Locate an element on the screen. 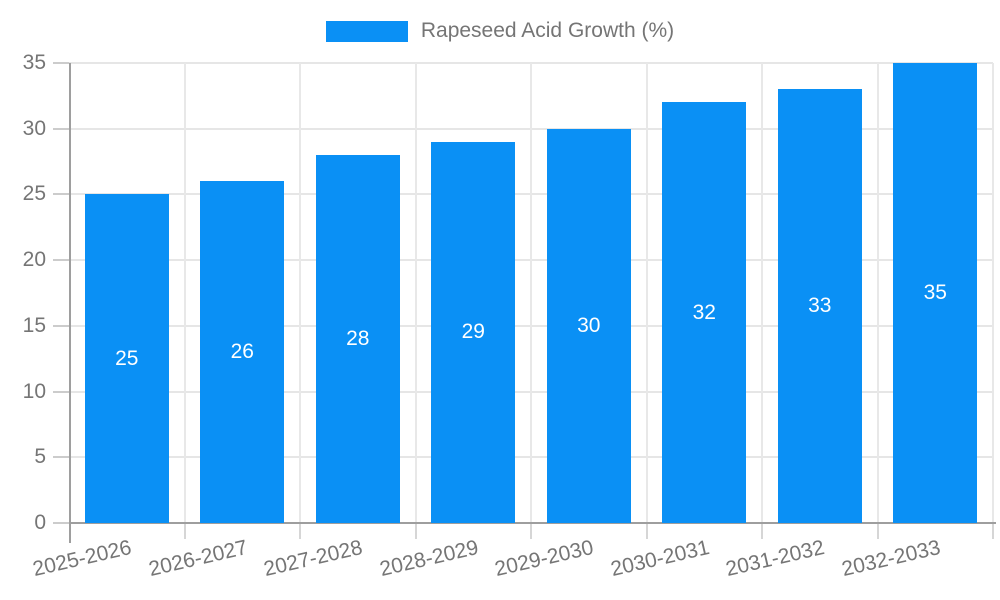 The image size is (1000, 600). x-axis-tick-label: 2032-2033 is located at coordinates (891, 559).